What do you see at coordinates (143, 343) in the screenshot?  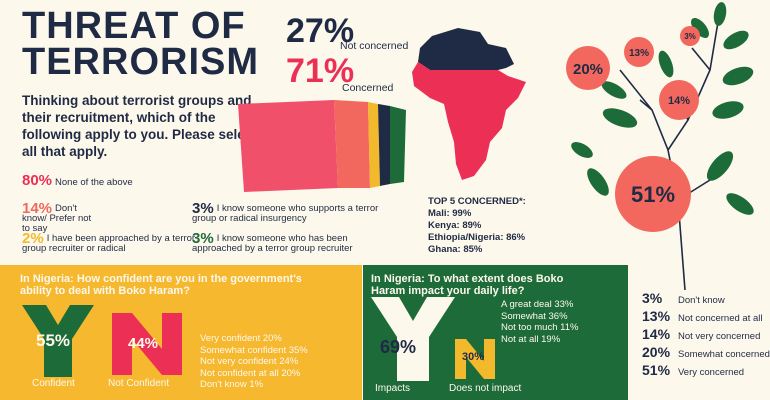 I see `not-confident-value: 44%` at bounding box center [143, 343].